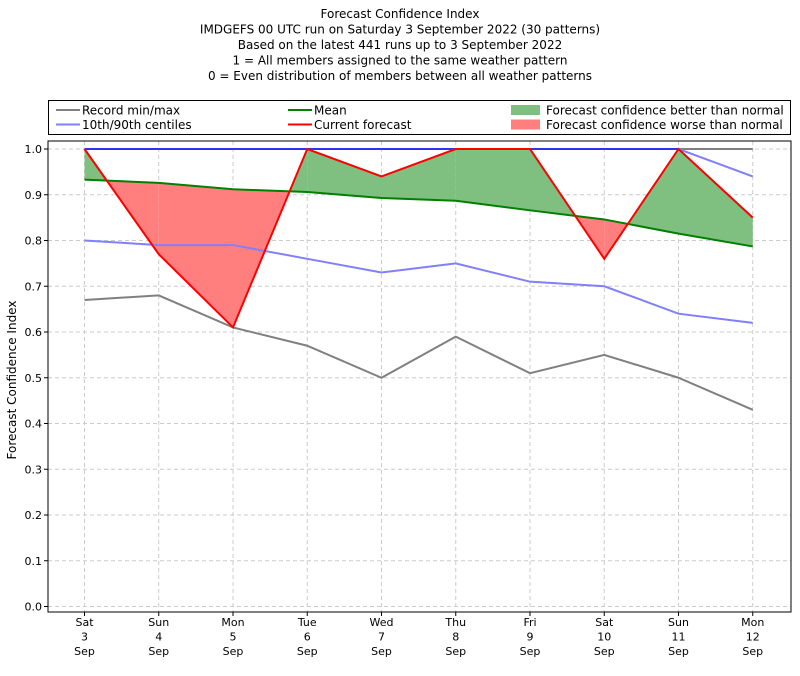 The width and height of the screenshot is (800, 676). I want to click on legend-frame, so click(419, 117).